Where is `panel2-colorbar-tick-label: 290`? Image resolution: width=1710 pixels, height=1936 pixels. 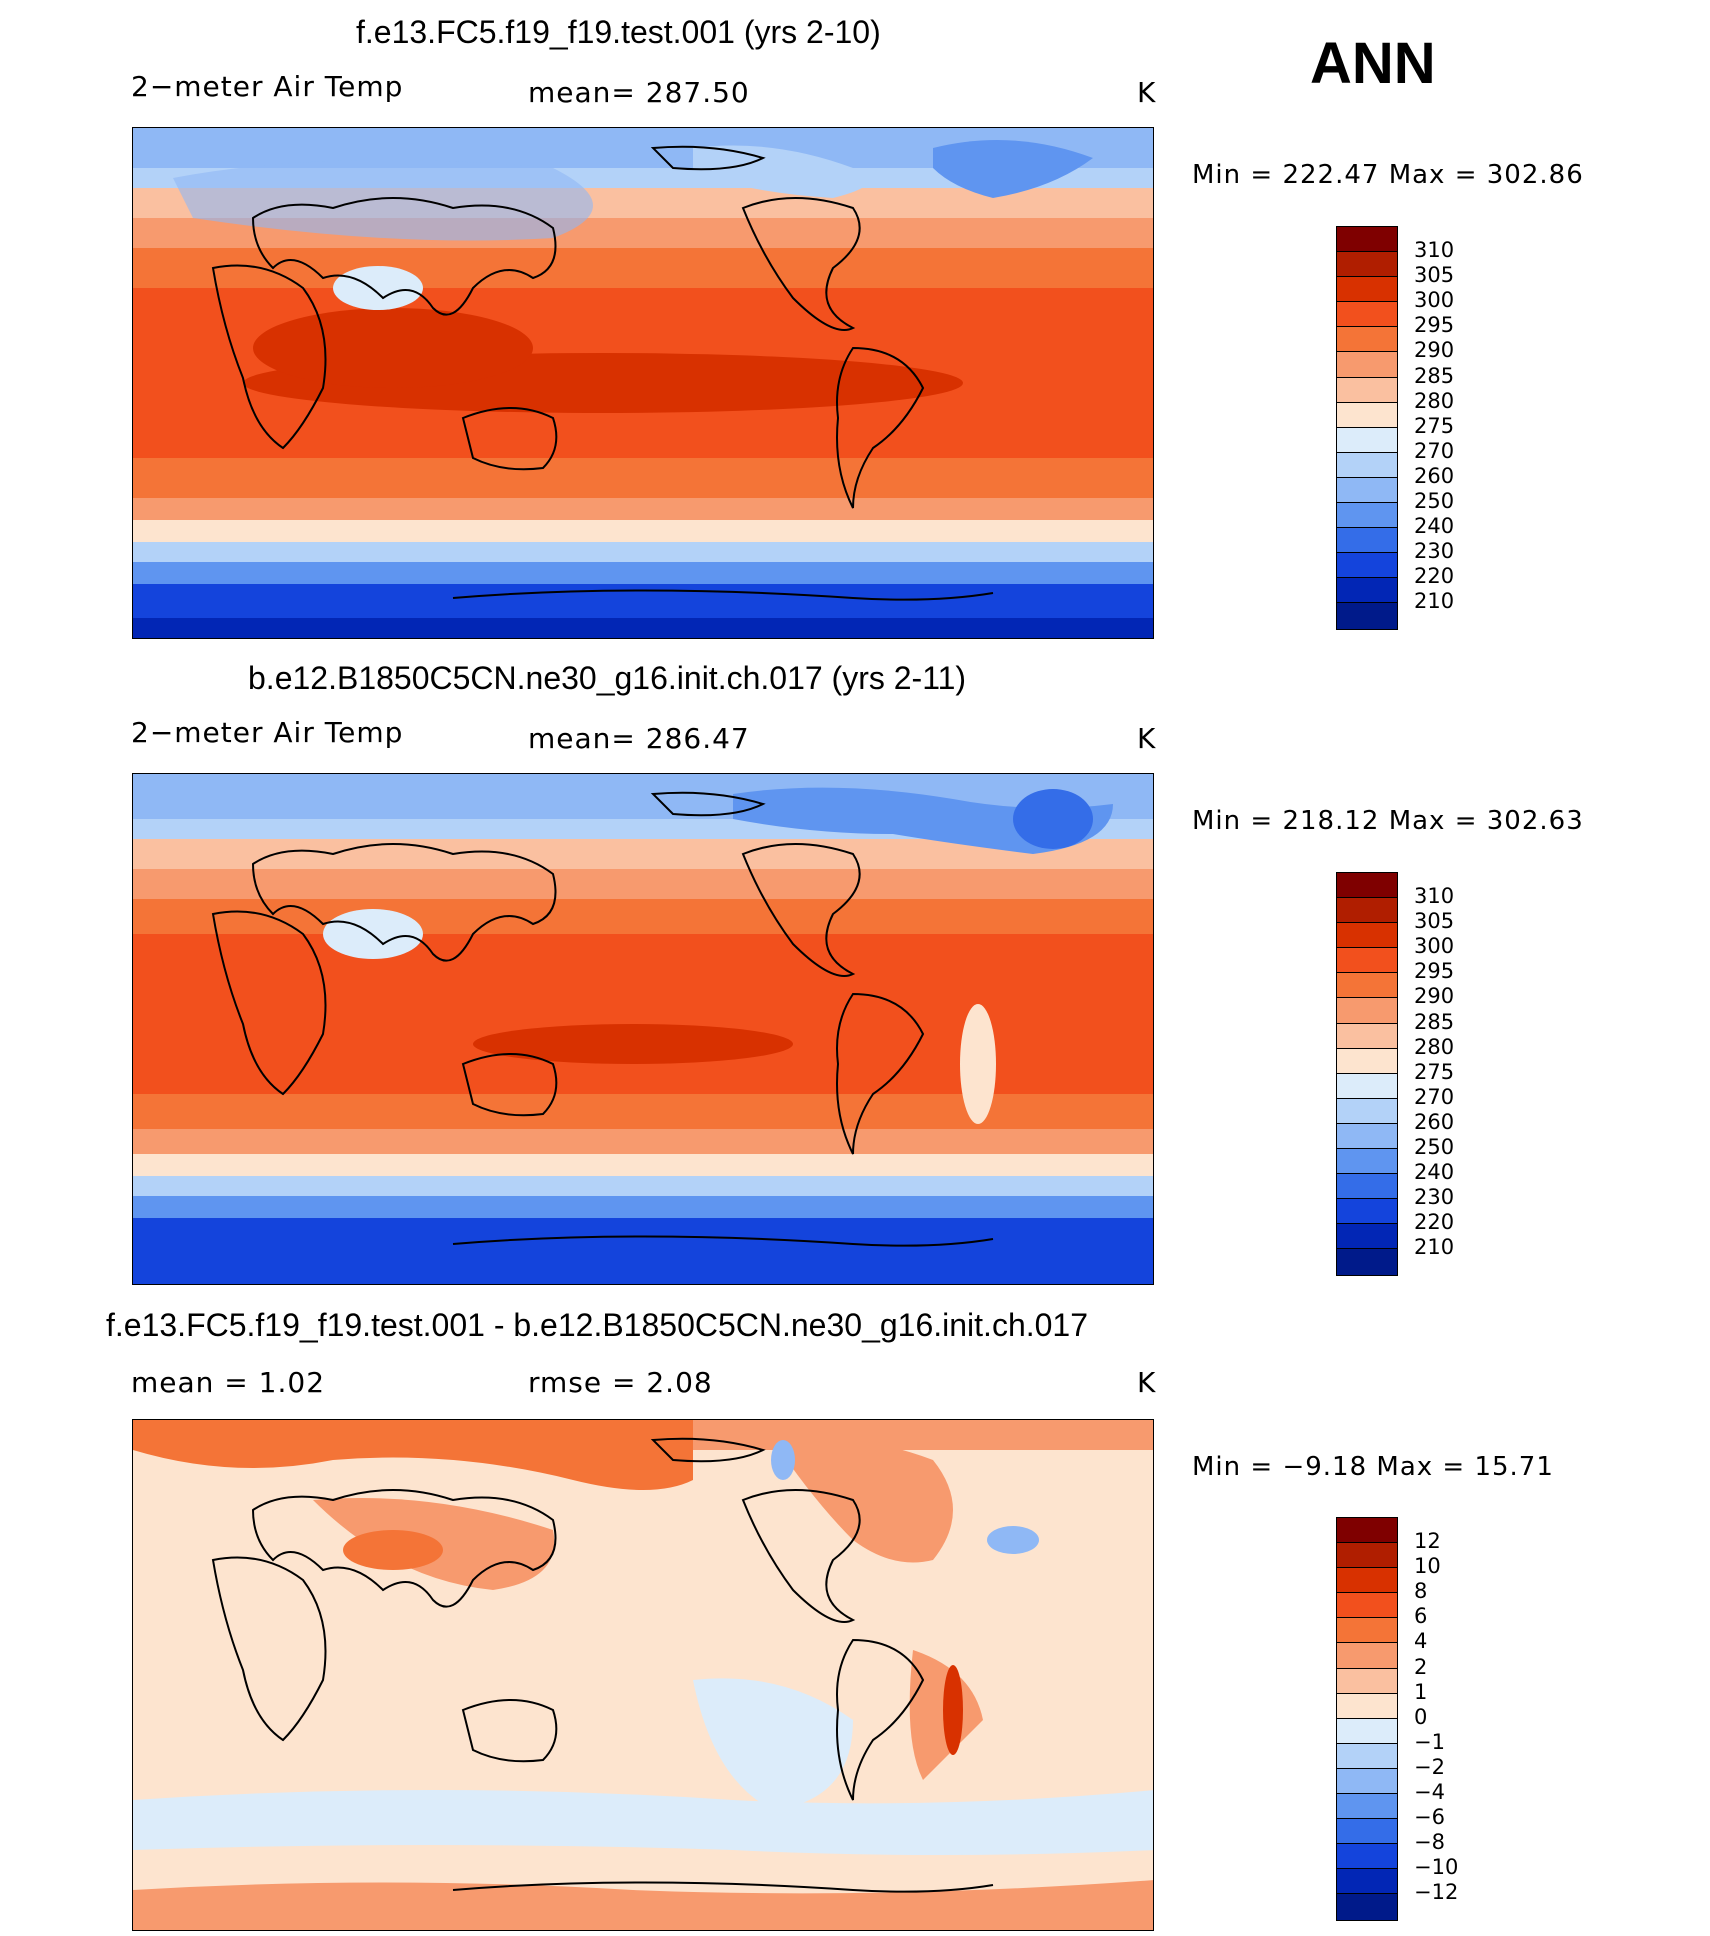 panel2-colorbar-tick-label: 290 is located at coordinates (1434, 996).